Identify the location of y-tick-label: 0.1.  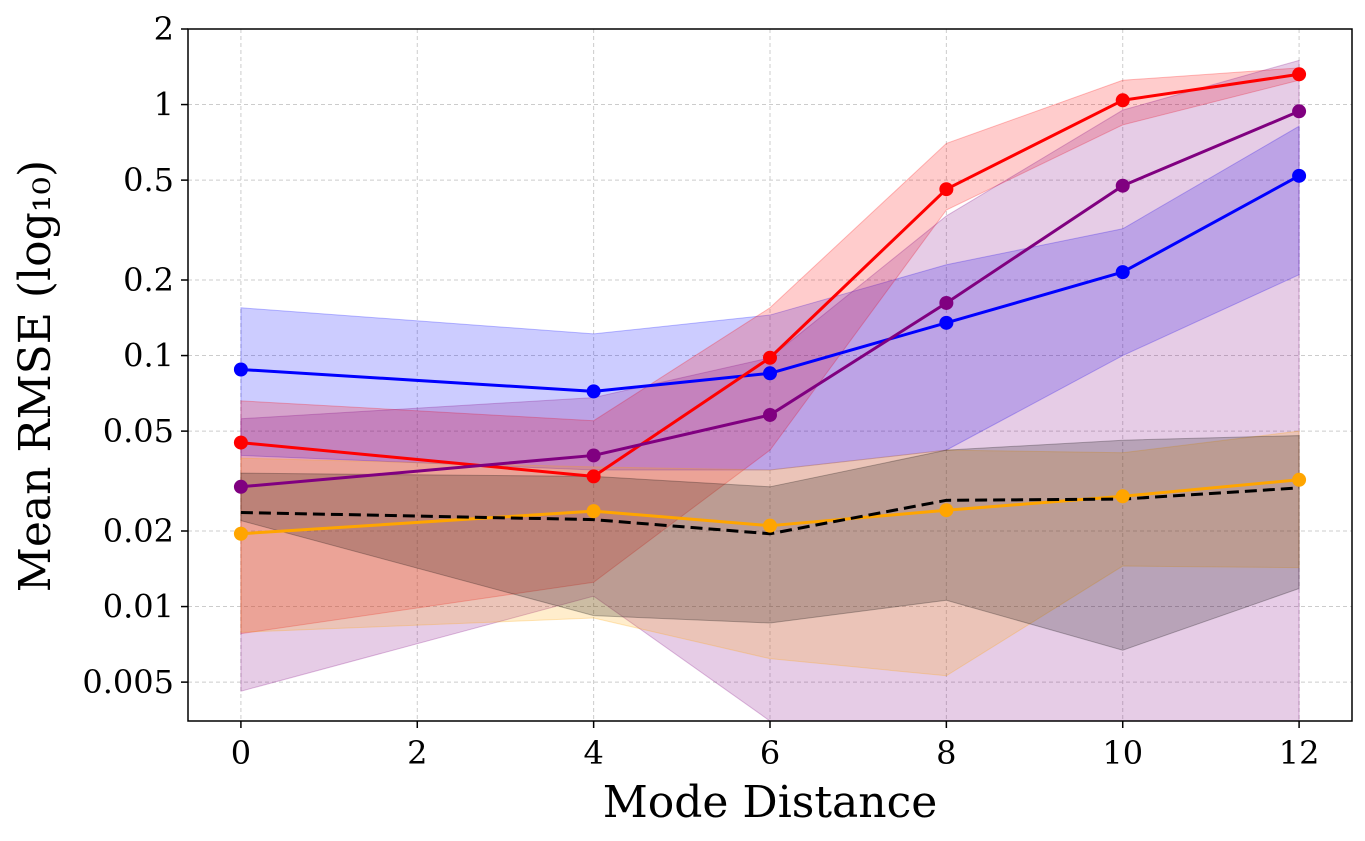
(148, 356).